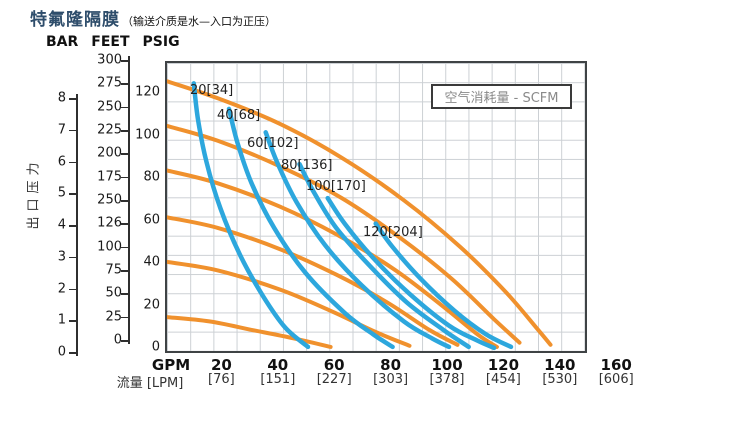  I want to click on psig-tick-label: 40, so click(151, 262).